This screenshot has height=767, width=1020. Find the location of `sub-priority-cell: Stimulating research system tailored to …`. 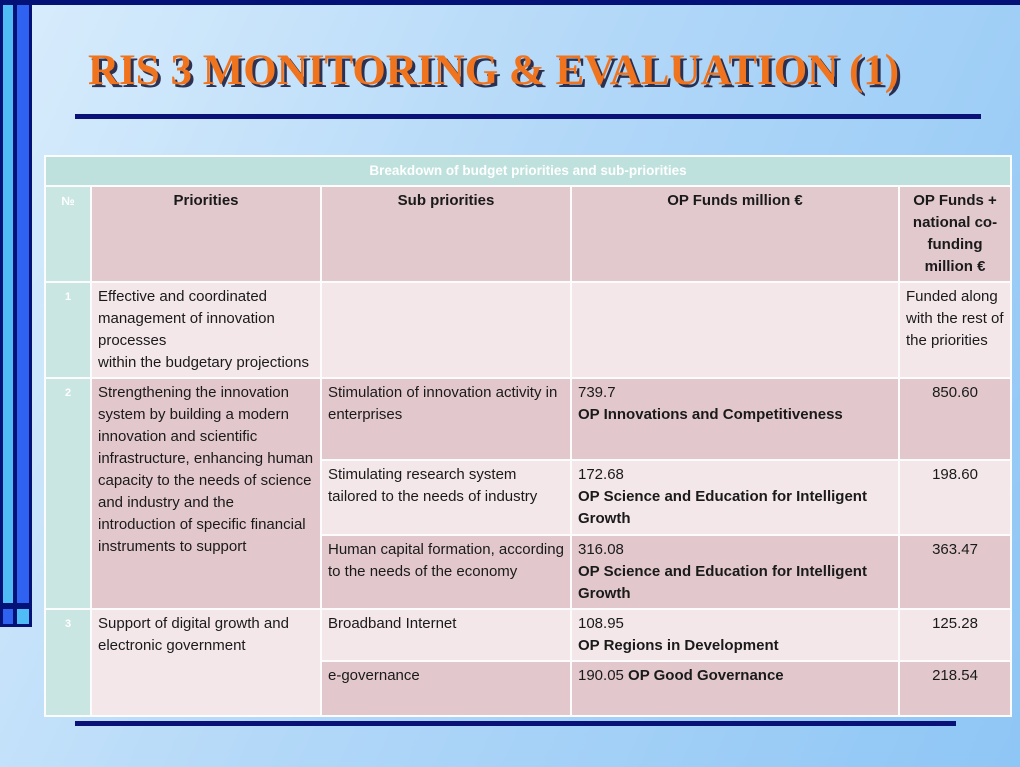

sub-priority-cell: Stimulating research system tailored to … is located at coordinates (446, 497).